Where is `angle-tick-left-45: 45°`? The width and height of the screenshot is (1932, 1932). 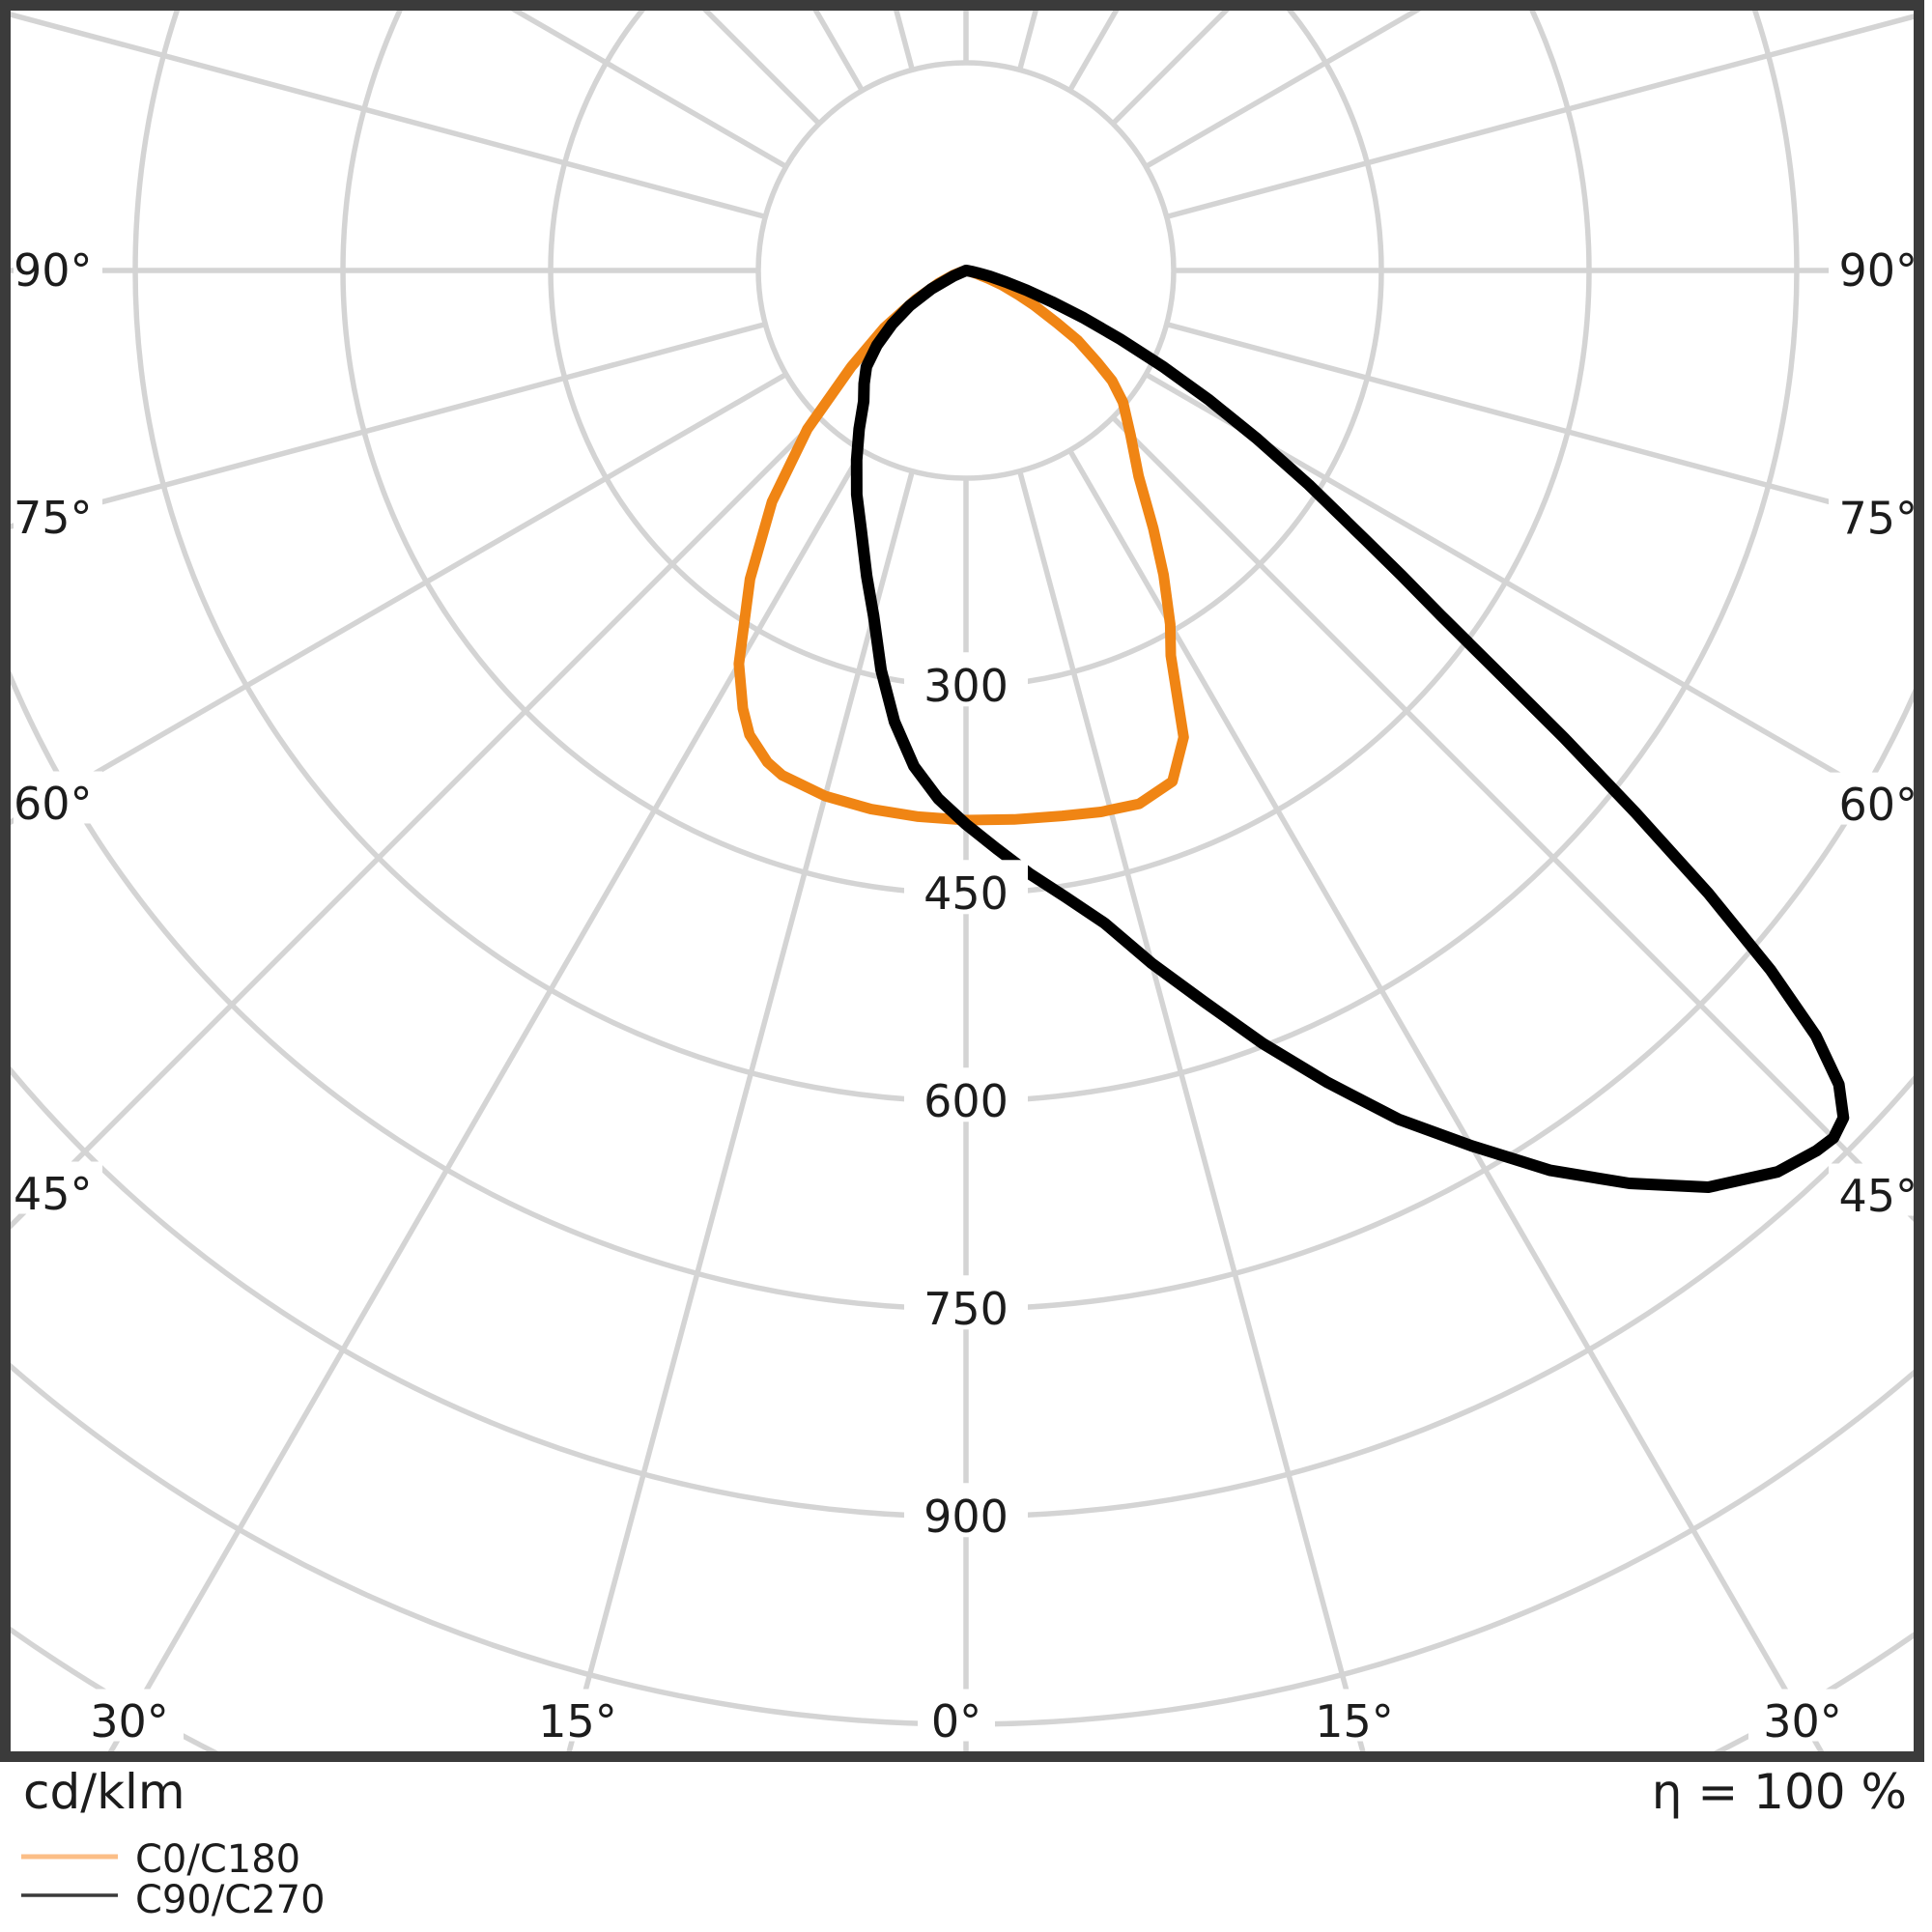 angle-tick-left-45: 45° is located at coordinates (53, 1194).